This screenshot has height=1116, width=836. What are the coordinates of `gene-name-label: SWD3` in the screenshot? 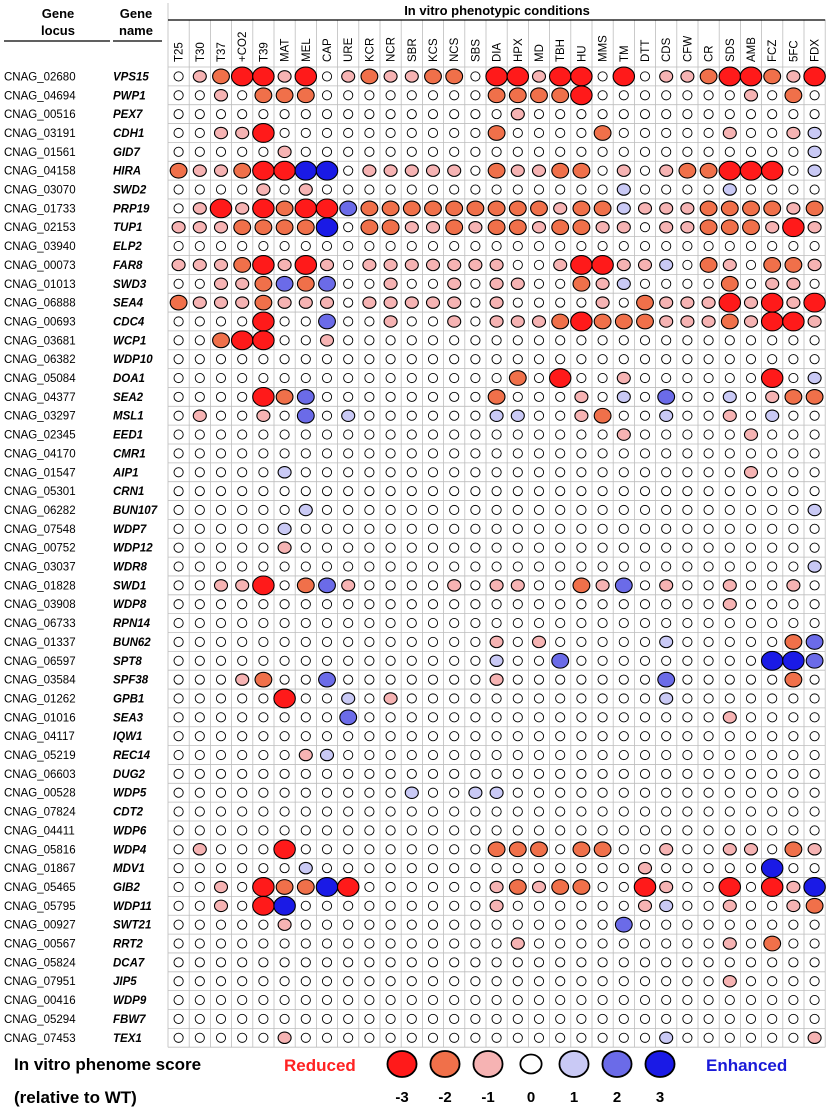 It's located at (130, 285).